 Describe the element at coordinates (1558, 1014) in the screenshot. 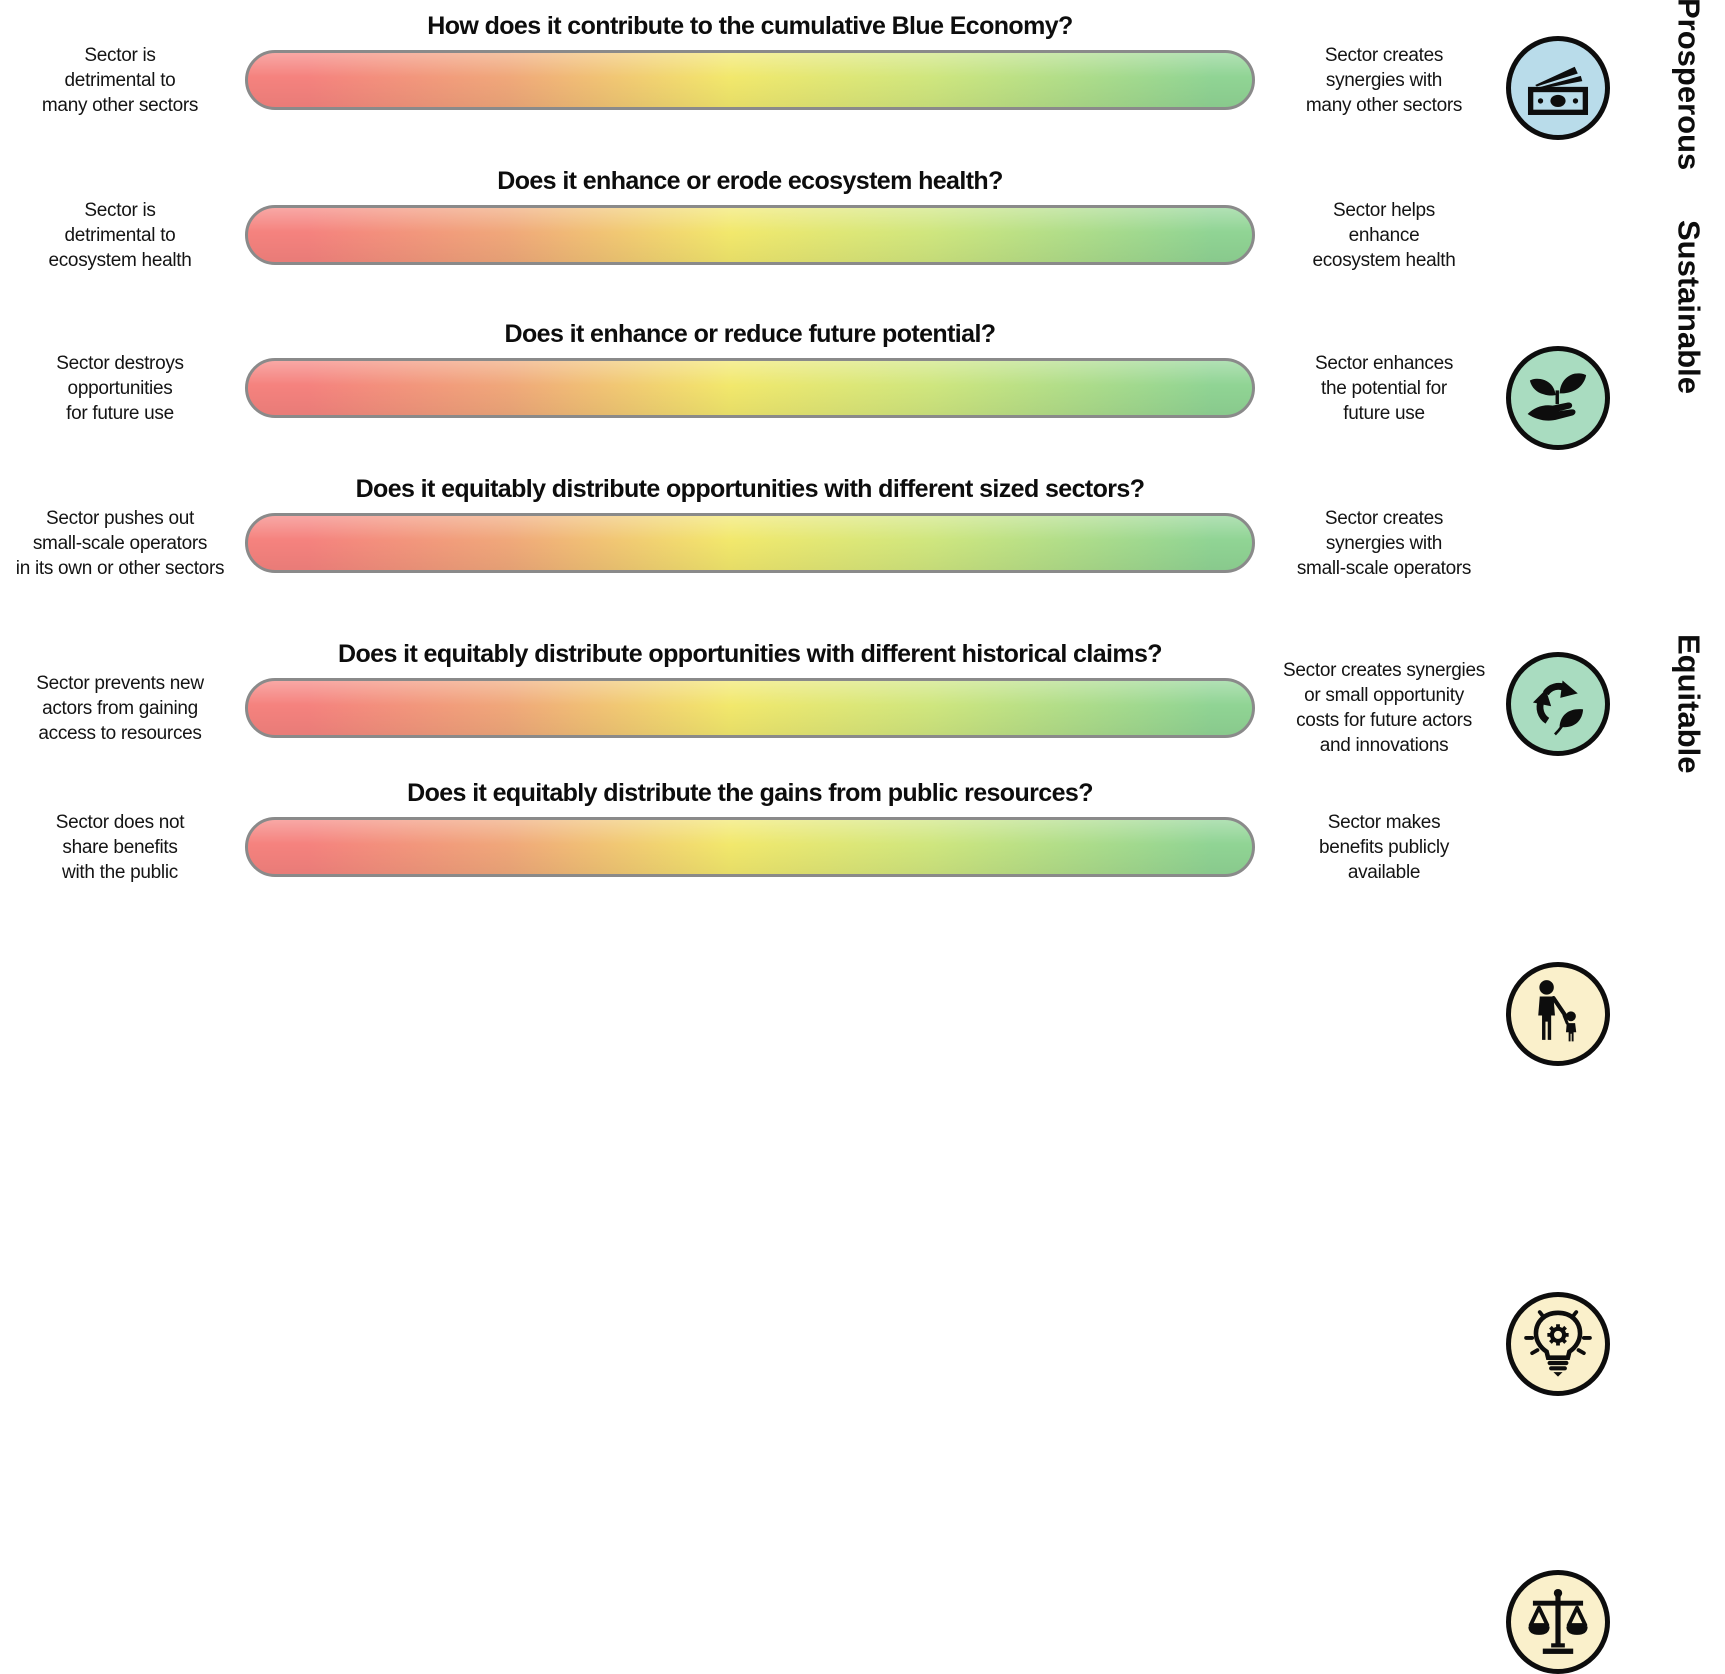

I see `adult-child-icon` at that location.